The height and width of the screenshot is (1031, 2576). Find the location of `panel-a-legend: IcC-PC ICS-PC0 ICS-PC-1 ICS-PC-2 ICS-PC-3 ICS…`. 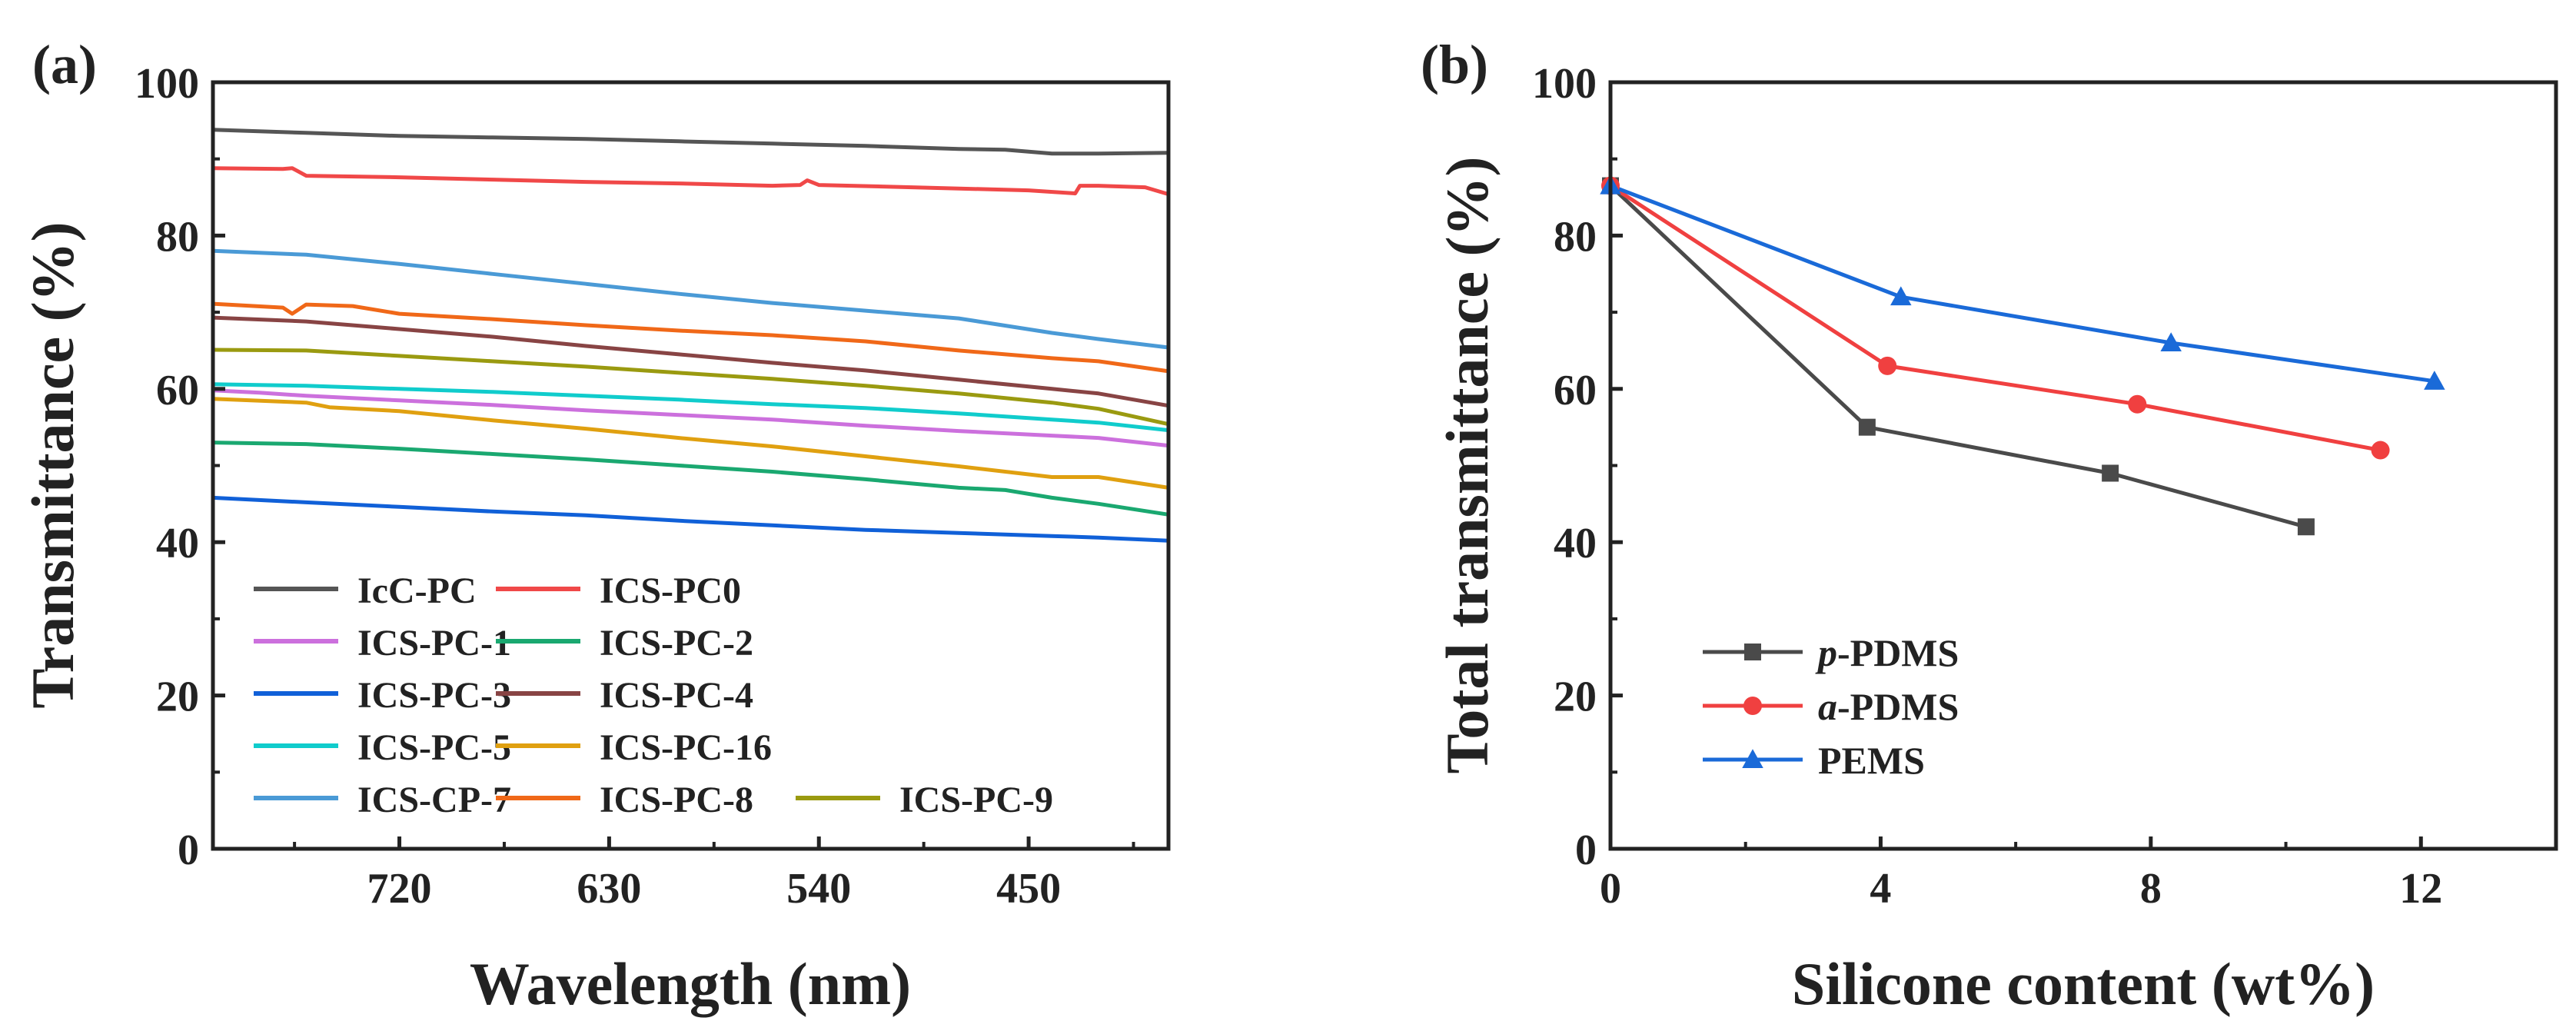

panel-a-legend: IcC-PC ICS-PC0 ICS-PC-1 ICS-PC-2 ICS-PC-3 ICS… is located at coordinates (653, 695).